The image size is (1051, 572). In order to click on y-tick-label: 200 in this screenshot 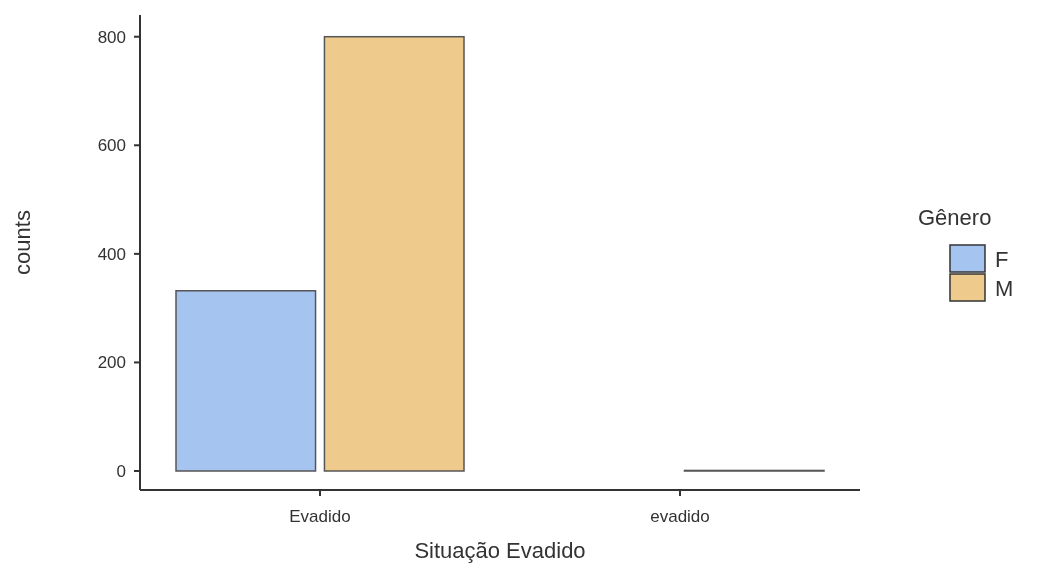, I will do `click(111, 363)`.